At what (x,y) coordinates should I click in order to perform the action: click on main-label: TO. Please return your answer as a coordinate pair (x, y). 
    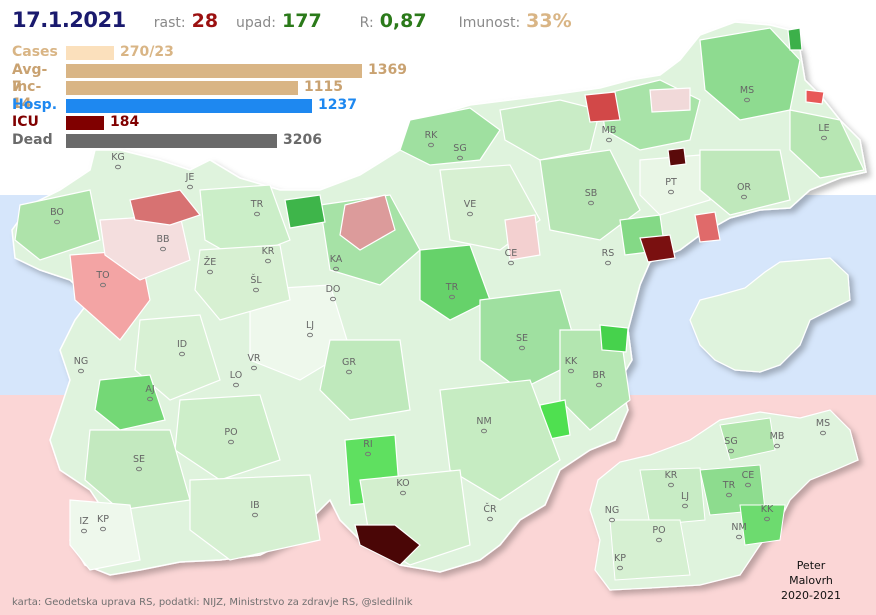
    Looking at the image, I should click on (102, 275).